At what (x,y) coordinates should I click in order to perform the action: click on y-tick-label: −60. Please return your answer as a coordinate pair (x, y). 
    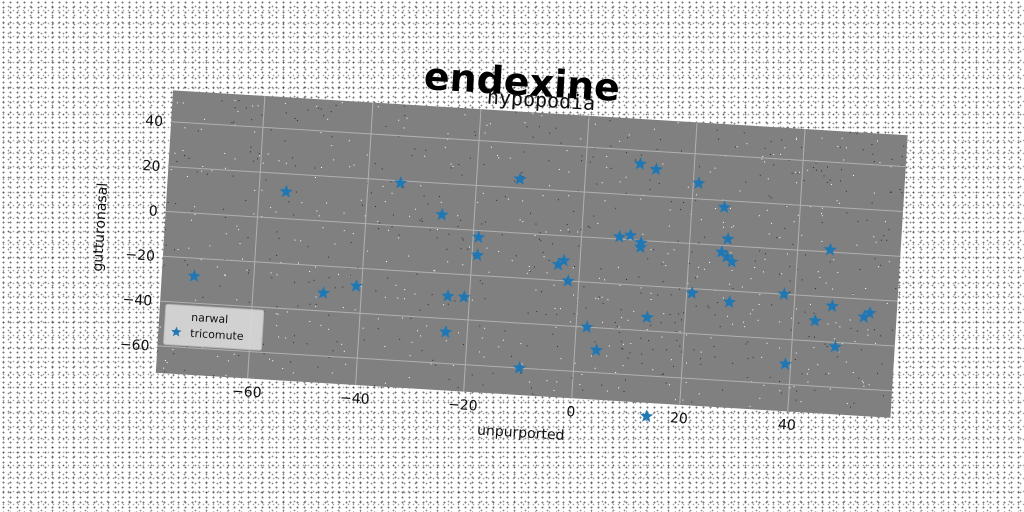
    Looking at the image, I should click on (134, 346).